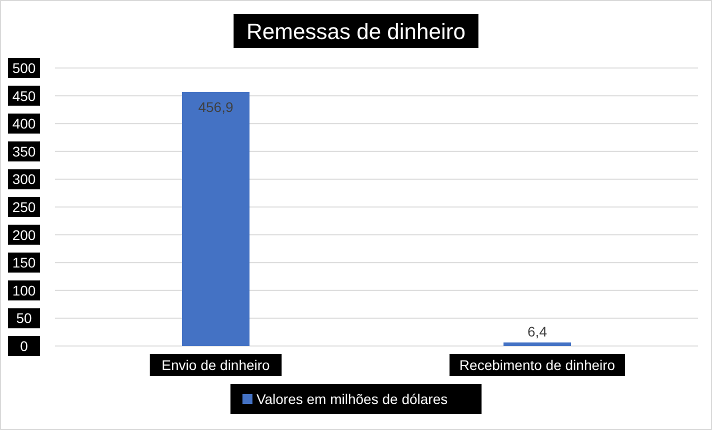 The image size is (712, 430). What do you see at coordinates (216, 365) in the screenshot?
I see `x-tick-label: Envio de dinheiro` at bounding box center [216, 365].